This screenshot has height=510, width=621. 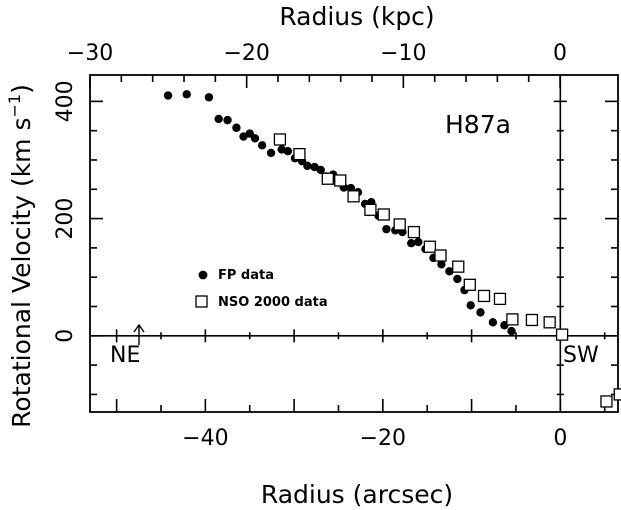 I want to click on x-axis-title: Radius (arcsec), so click(x=357, y=494).